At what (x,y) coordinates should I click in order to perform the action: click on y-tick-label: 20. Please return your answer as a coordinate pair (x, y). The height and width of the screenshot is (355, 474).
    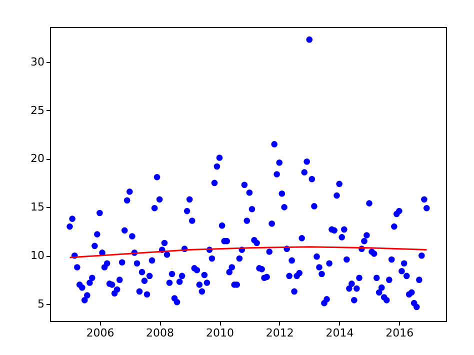
    Looking at the image, I should click on (37, 159).